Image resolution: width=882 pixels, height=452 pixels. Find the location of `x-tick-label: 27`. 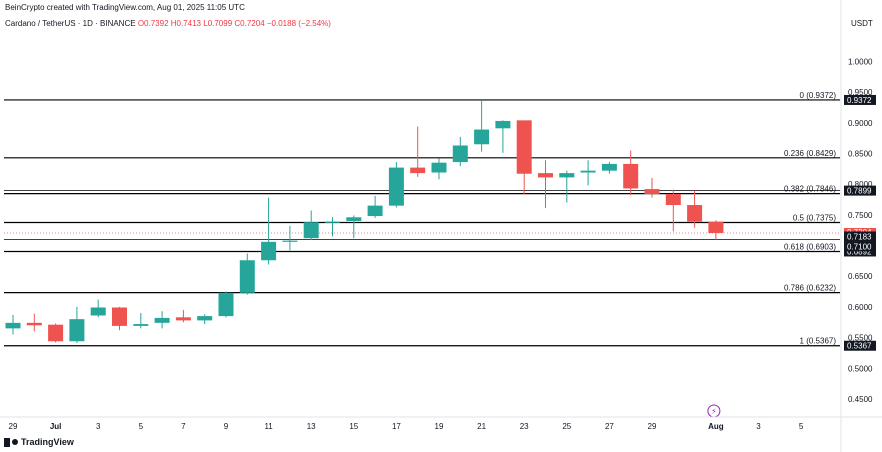

x-tick-label: 27 is located at coordinates (609, 426).